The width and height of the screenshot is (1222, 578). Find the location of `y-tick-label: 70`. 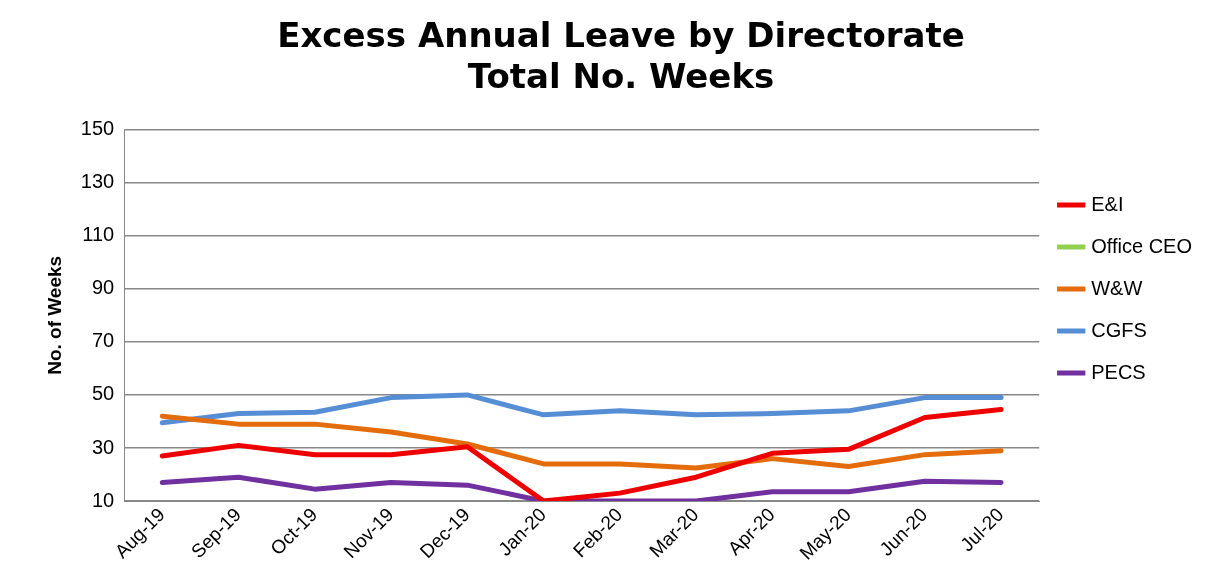

y-tick-label: 70 is located at coordinates (103, 340).